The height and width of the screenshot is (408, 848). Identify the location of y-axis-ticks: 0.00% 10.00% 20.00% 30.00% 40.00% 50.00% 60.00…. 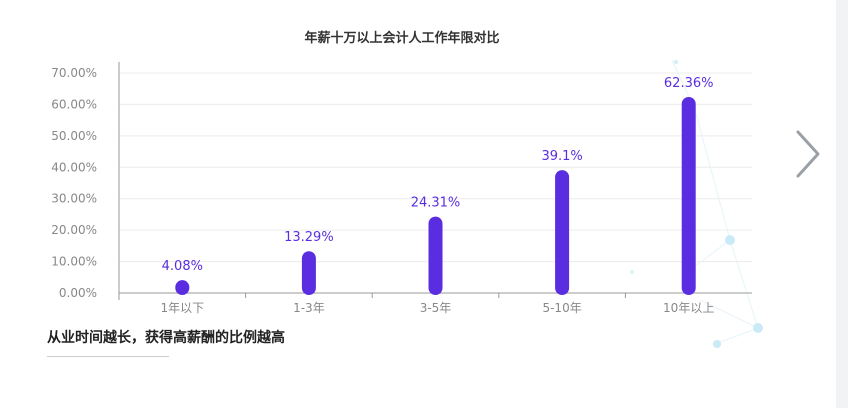
(74, 183).